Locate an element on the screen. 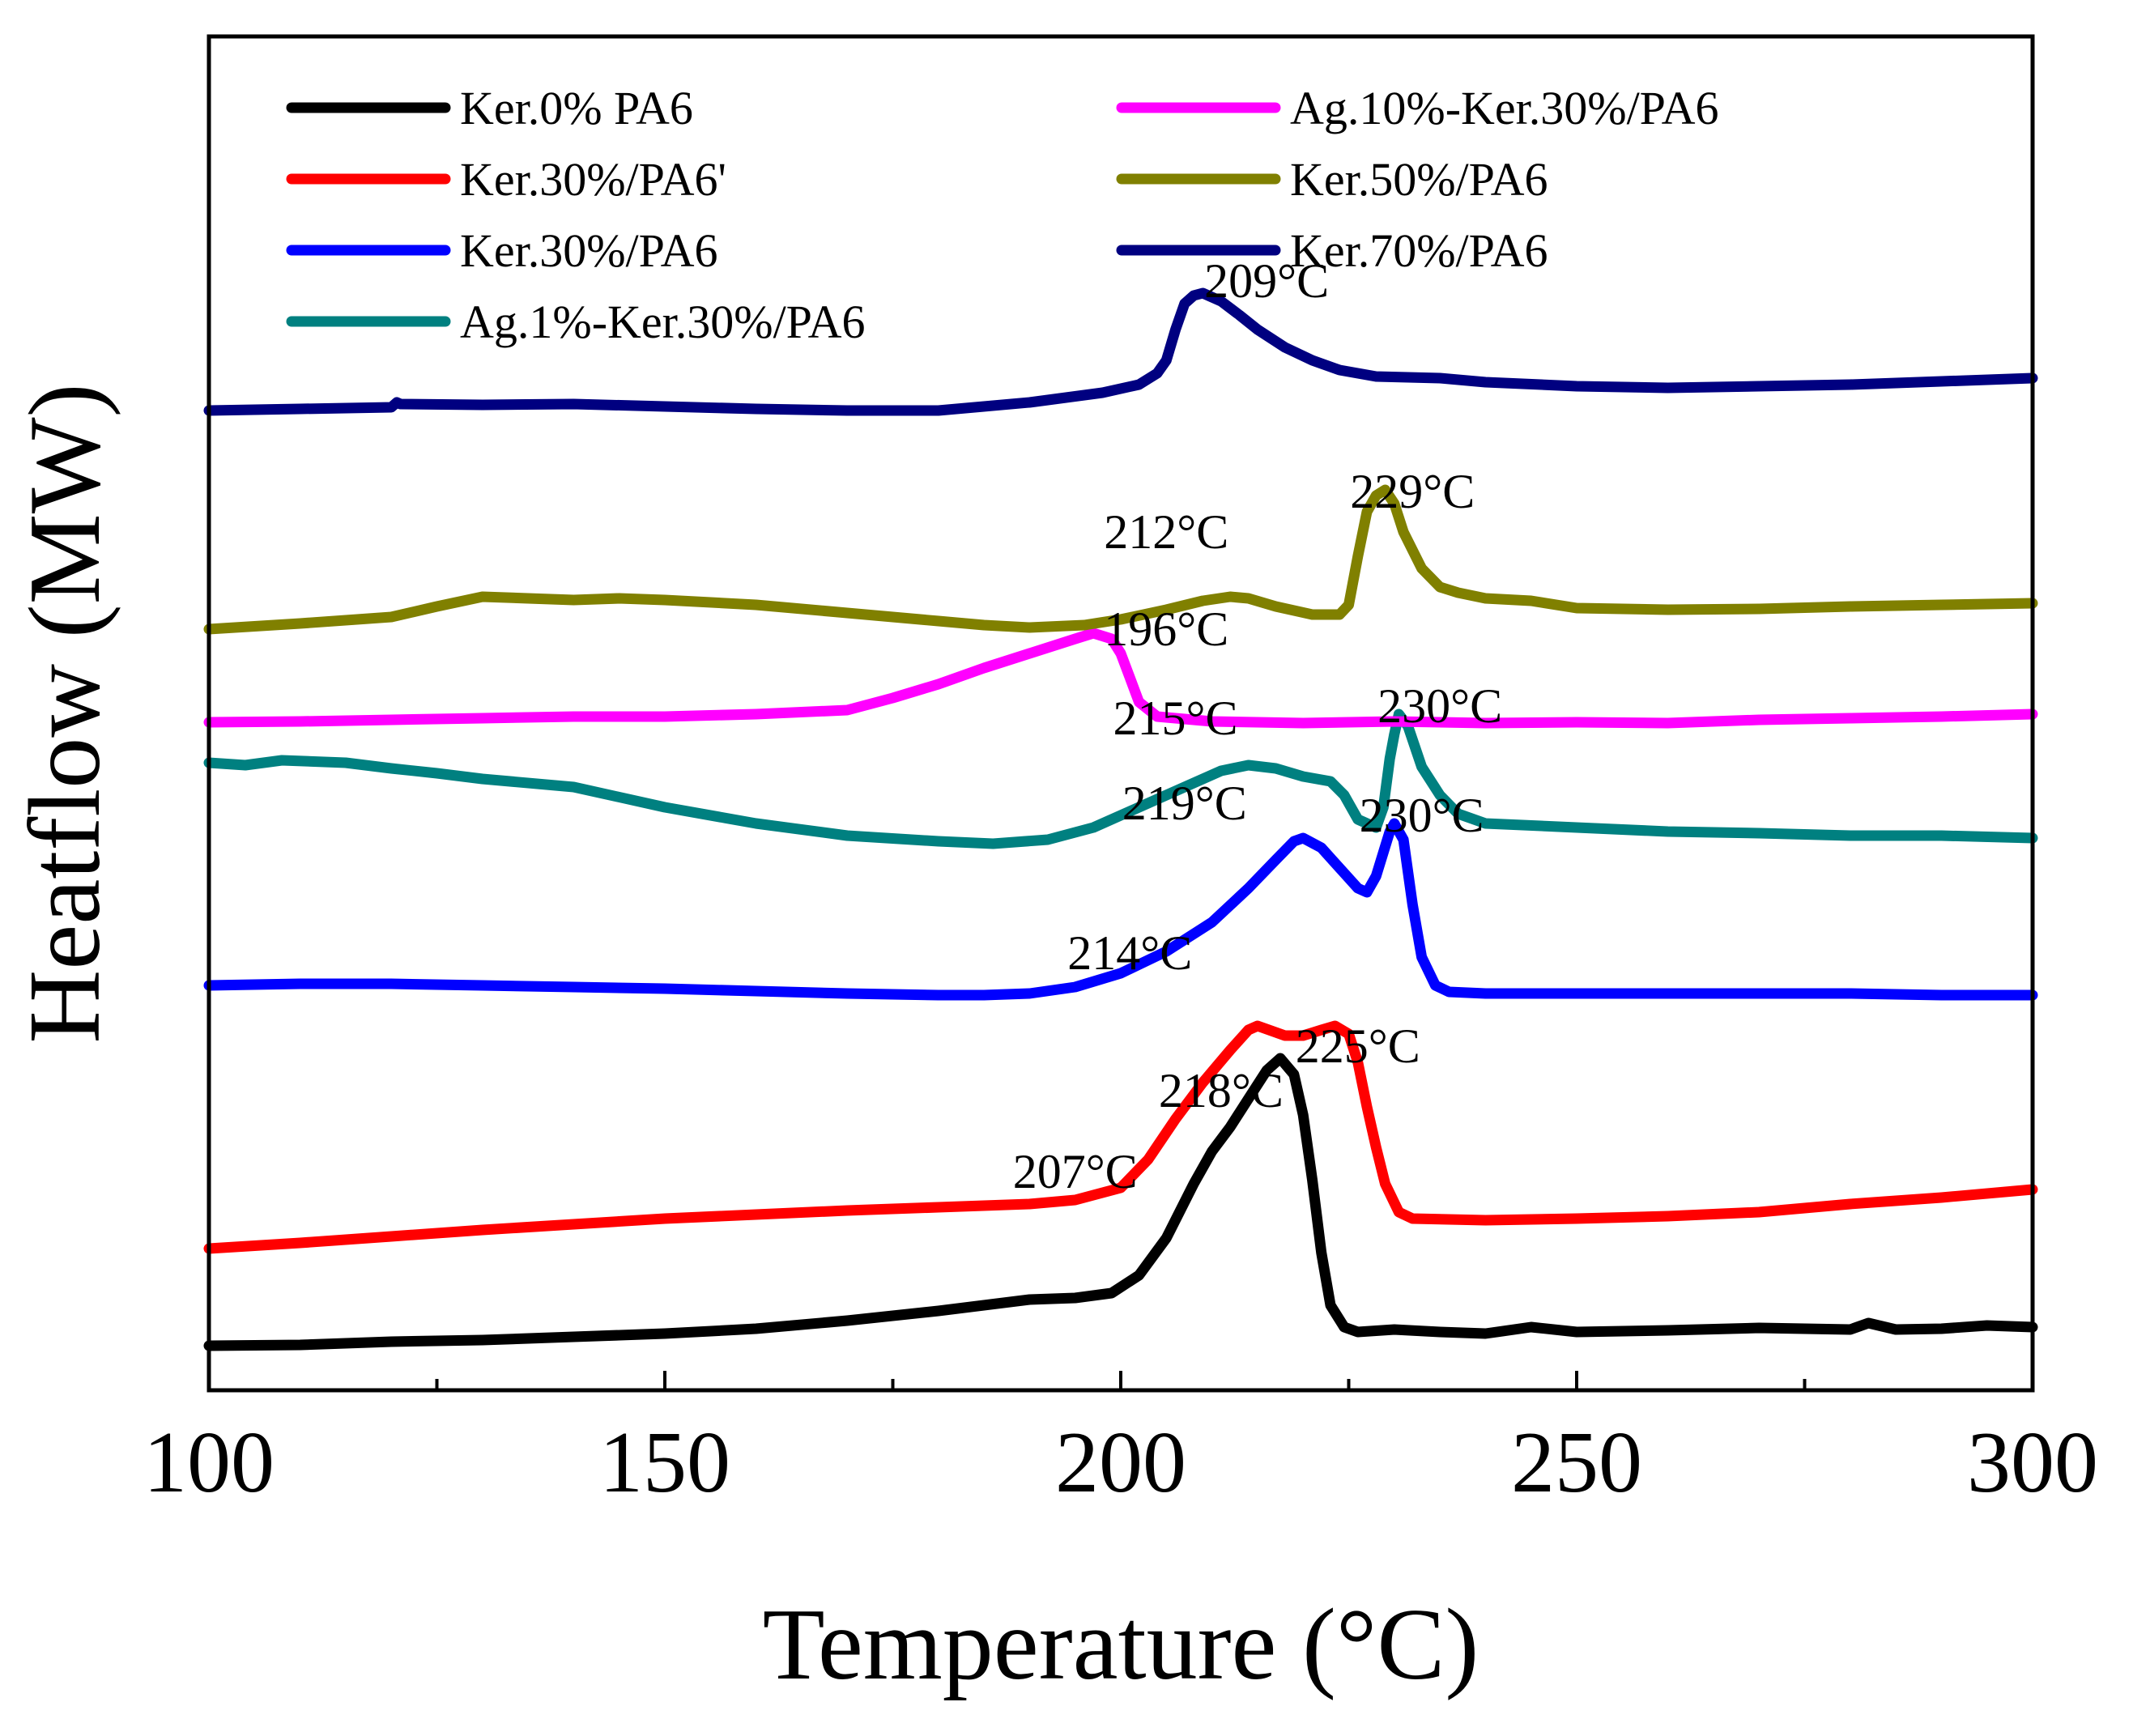 The width and height of the screenshot is (2133, 1736). legend-label: Ker.0% PA6 is located at coordinates (576, 108).